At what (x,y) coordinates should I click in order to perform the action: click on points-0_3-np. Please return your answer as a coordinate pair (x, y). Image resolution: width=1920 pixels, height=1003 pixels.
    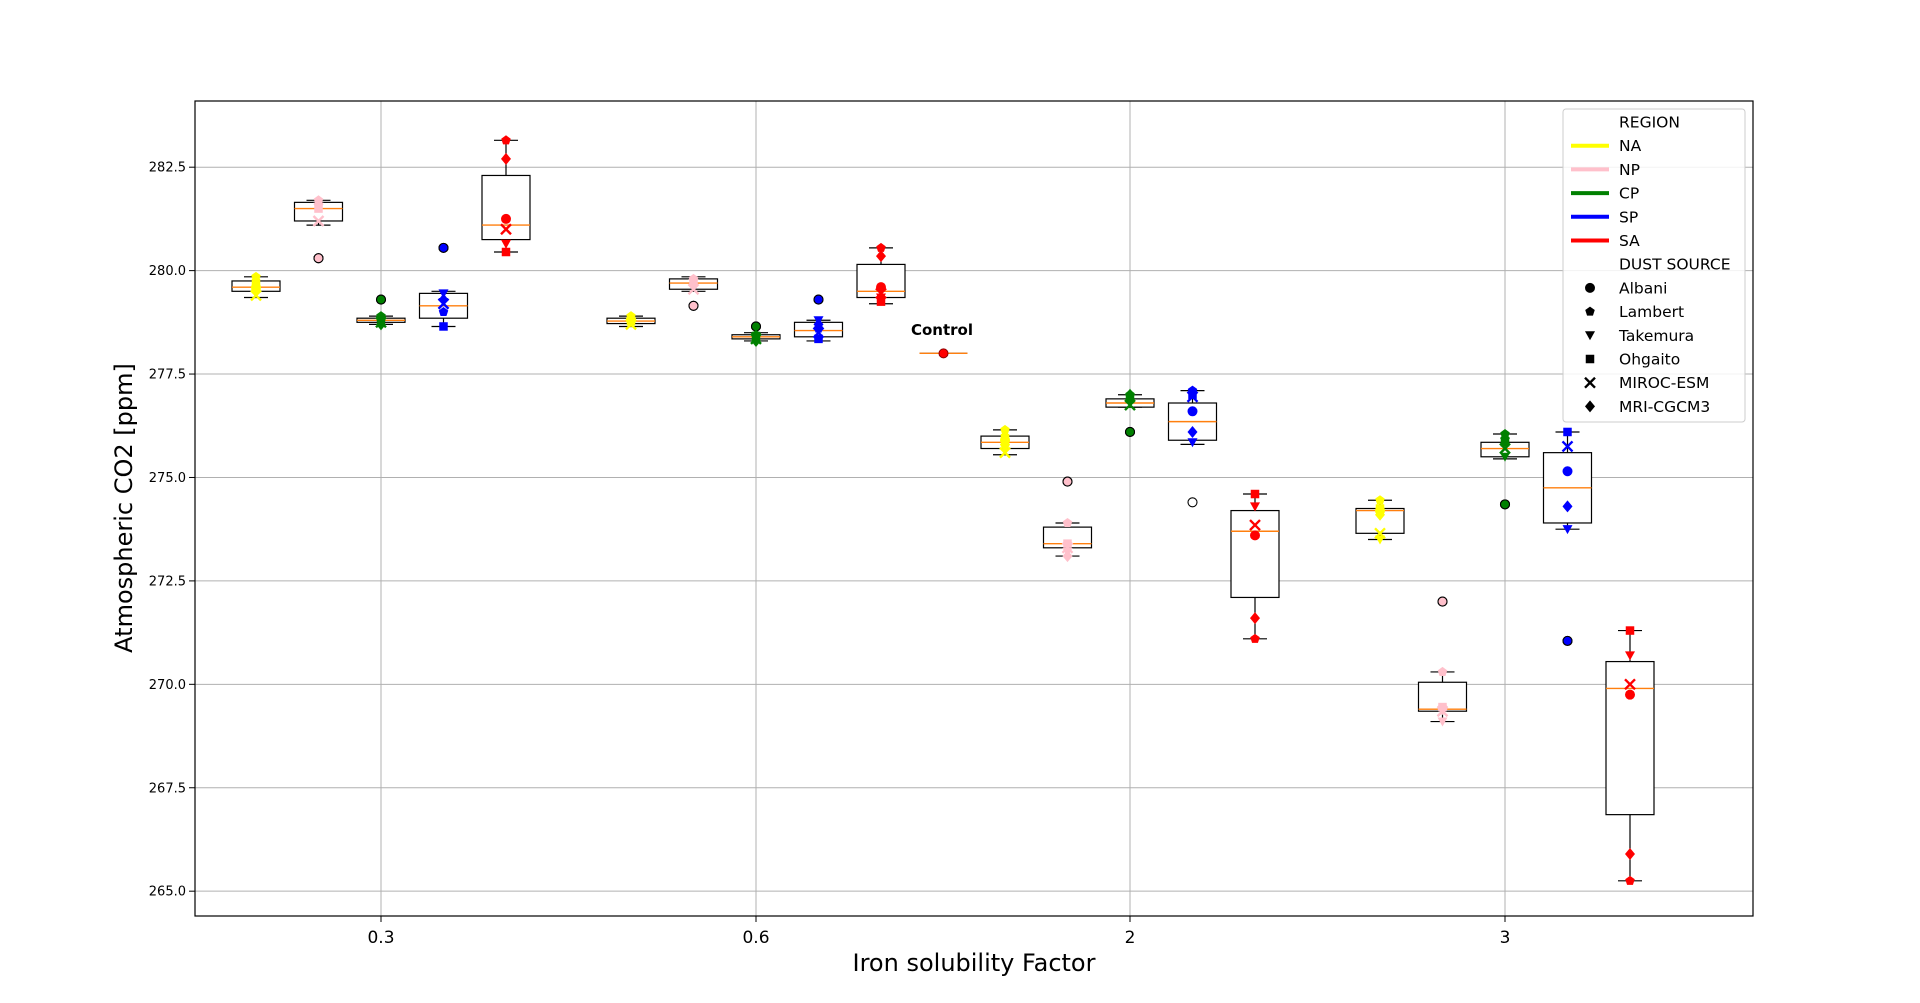
    Looking at the image, I should click on (318, 229).